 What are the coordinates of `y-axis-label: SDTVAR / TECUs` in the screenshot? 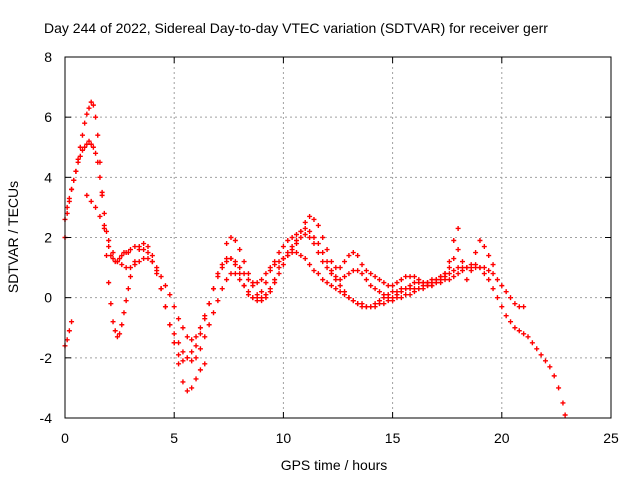 It's located at (13, 237).